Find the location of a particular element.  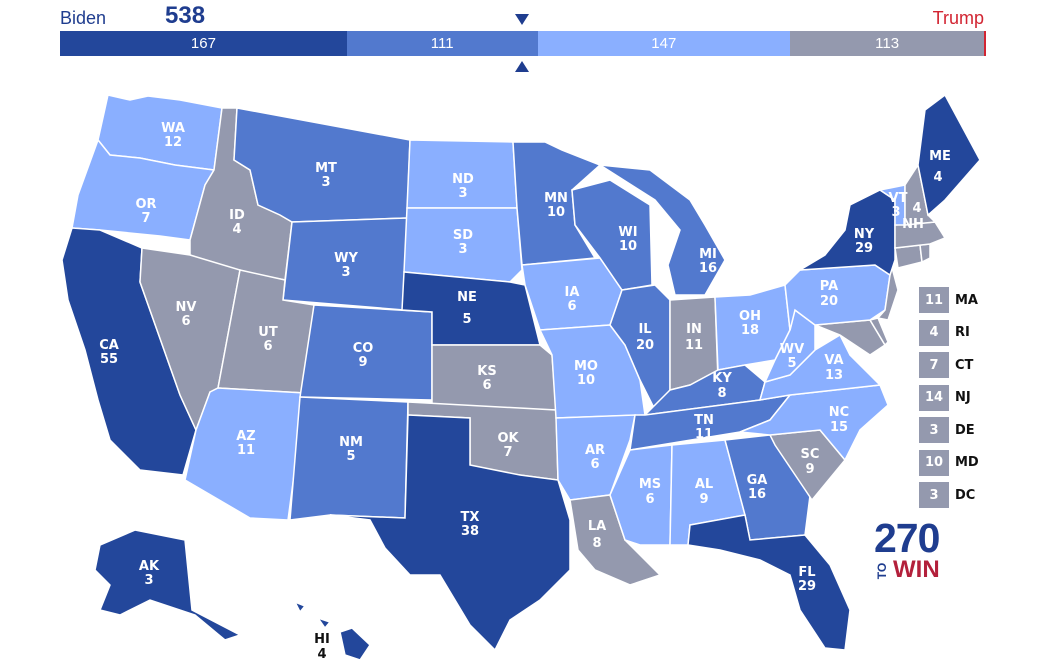

270-marker-up-icon is located at coordinates (522, 66).